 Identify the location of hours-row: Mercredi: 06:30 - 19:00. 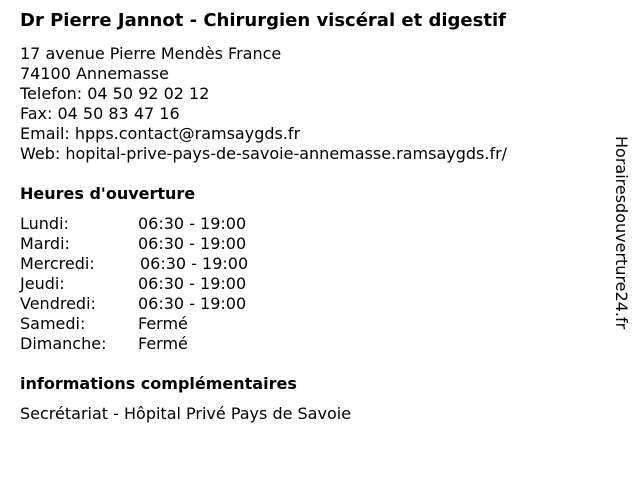
(134, 264).